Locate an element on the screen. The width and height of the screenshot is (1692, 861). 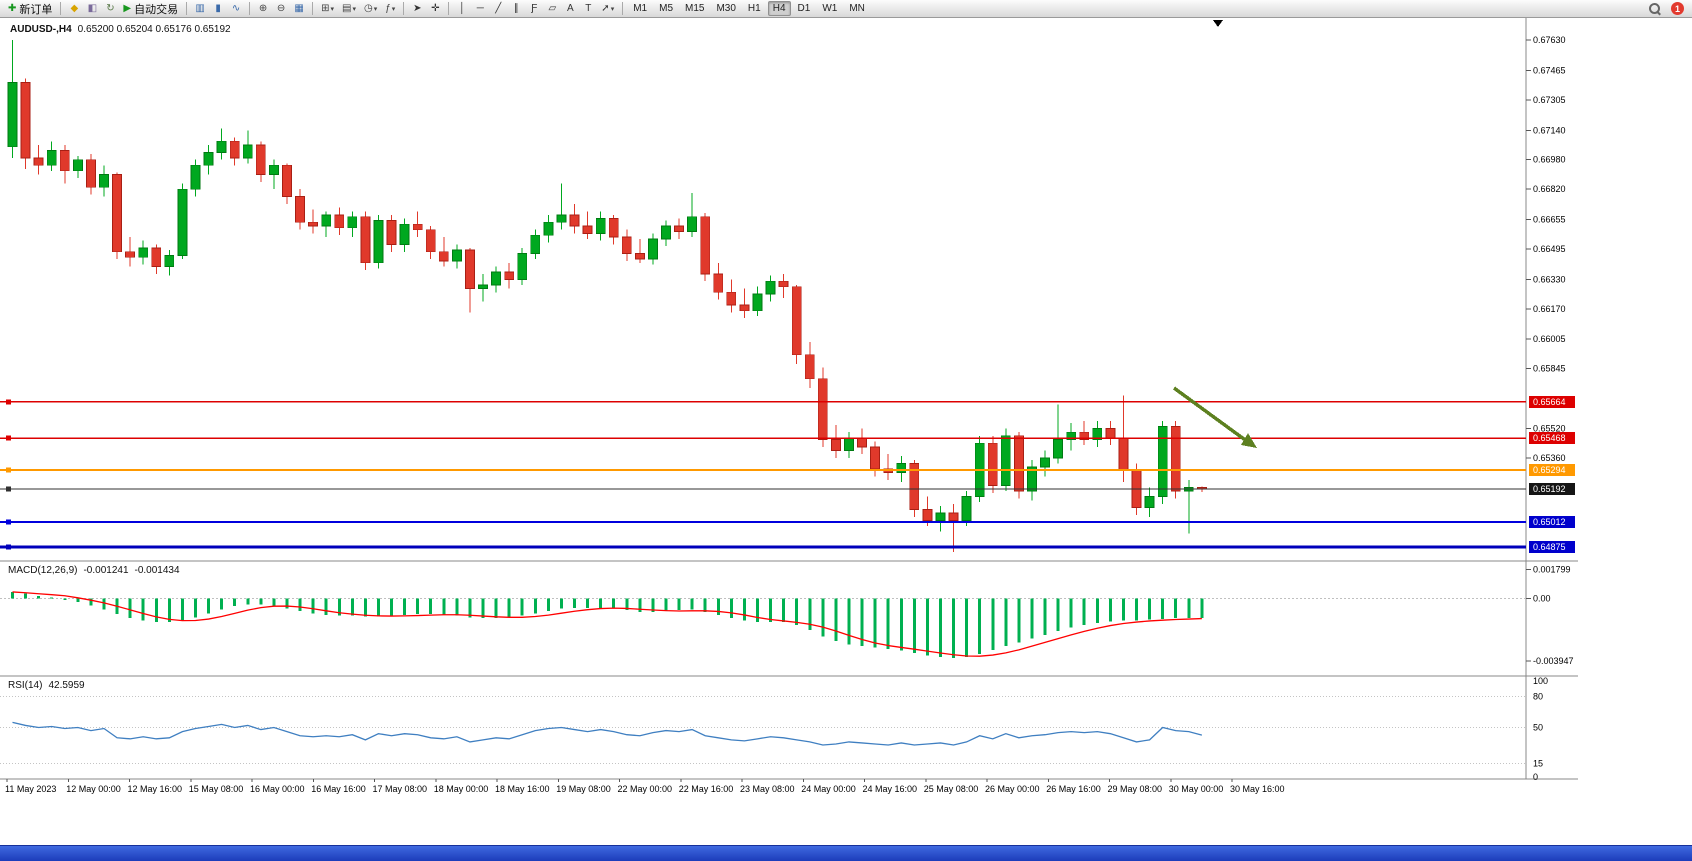
svg-text: 29 May 08:00 is located at coordinates (1135, 789).